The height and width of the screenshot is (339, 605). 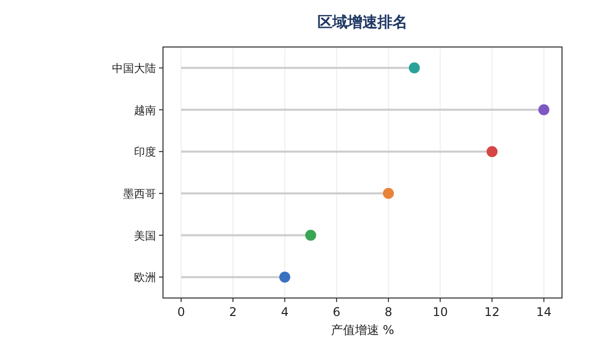 What do you see at coordinates (233, 312) in the screenshot?
I see `x-tick-label: 2` at bounding box center [233, 312].